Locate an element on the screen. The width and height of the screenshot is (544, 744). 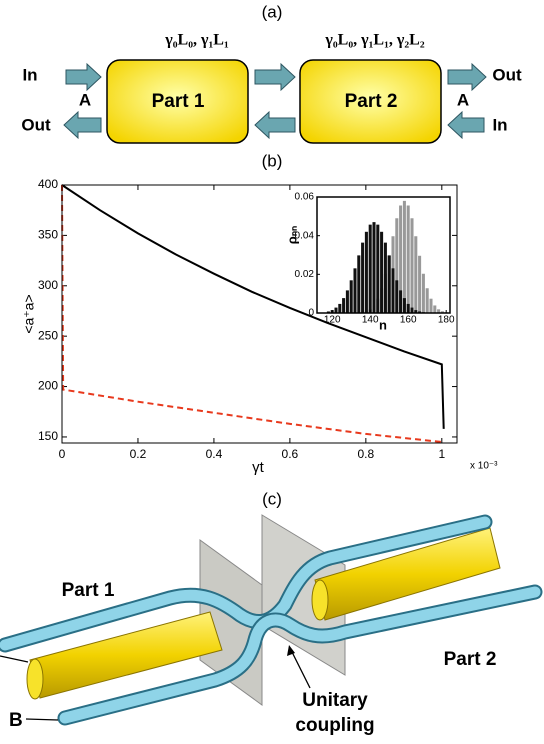
x-tick-label: 0.4 is located at coordinates (214, 454).